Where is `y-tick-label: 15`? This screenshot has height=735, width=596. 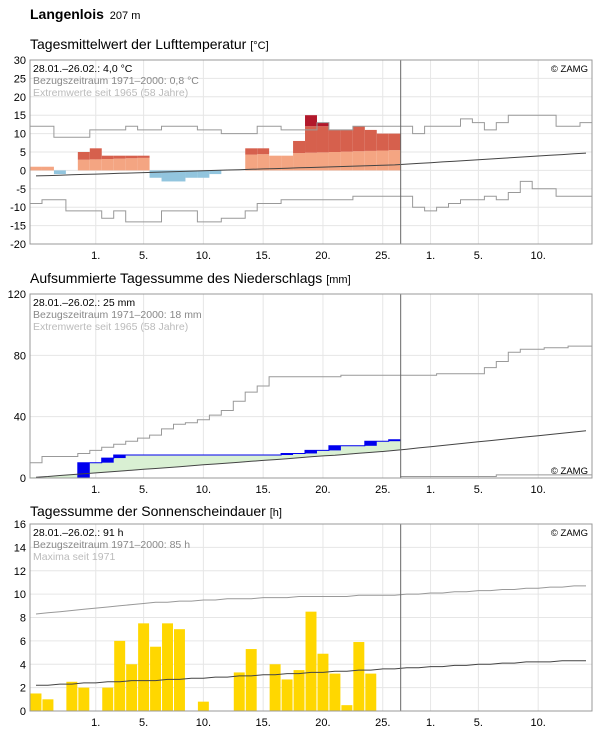
y-tick-label: 15 is located at coordinates (20, 116).